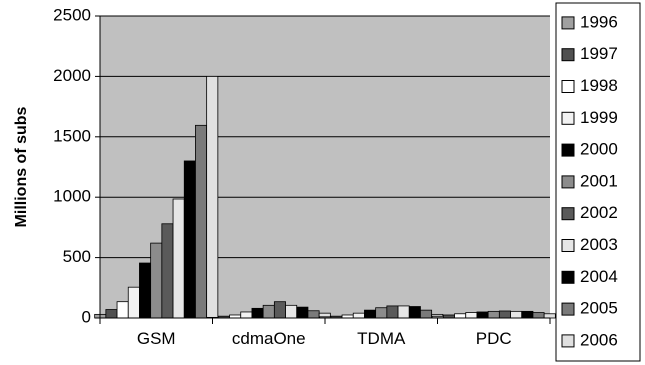  Describe the element at coordinates (599, 149) in the screenshot. I see `legend-label: 2000` at that location.